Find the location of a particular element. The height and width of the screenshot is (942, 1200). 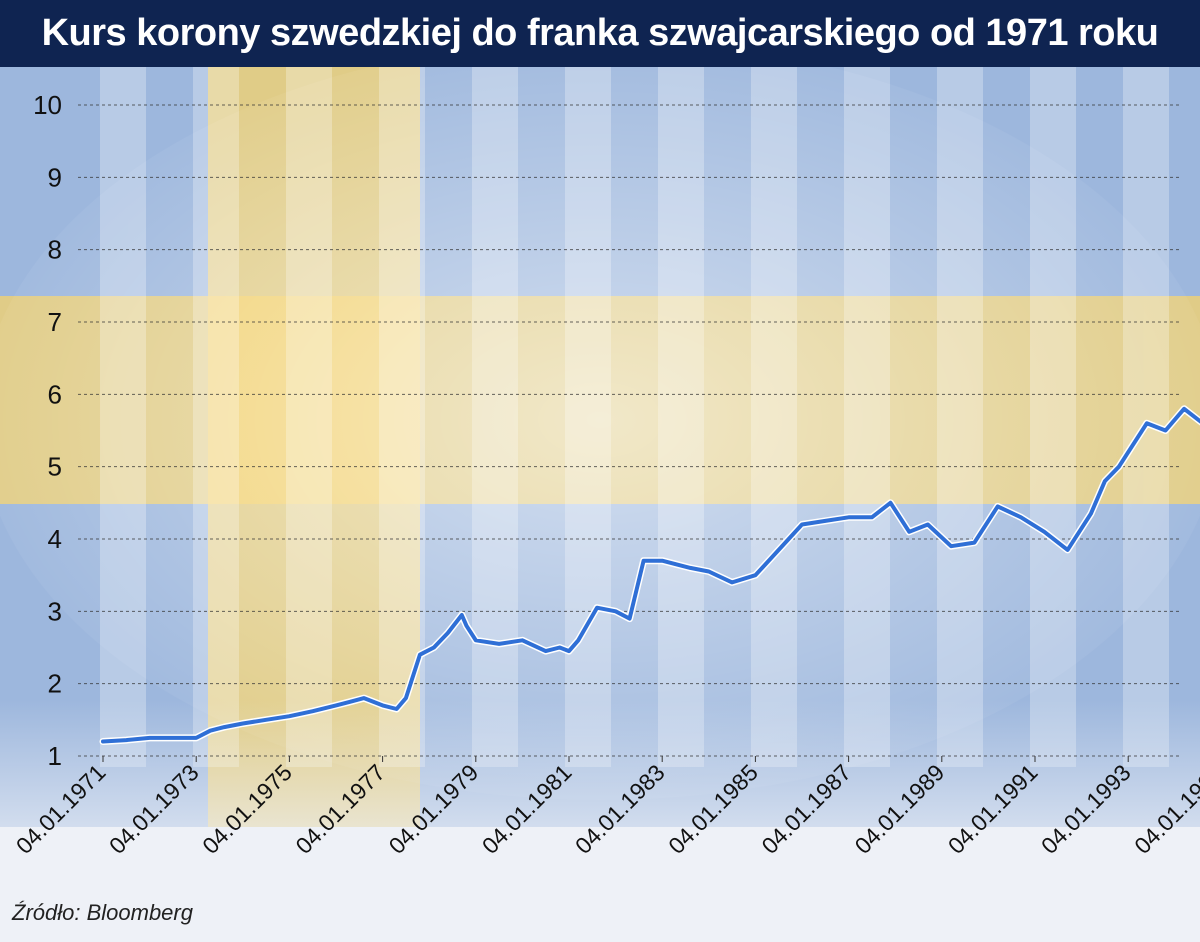

y-tick-label: 10 is located at coordinates (47, 105).